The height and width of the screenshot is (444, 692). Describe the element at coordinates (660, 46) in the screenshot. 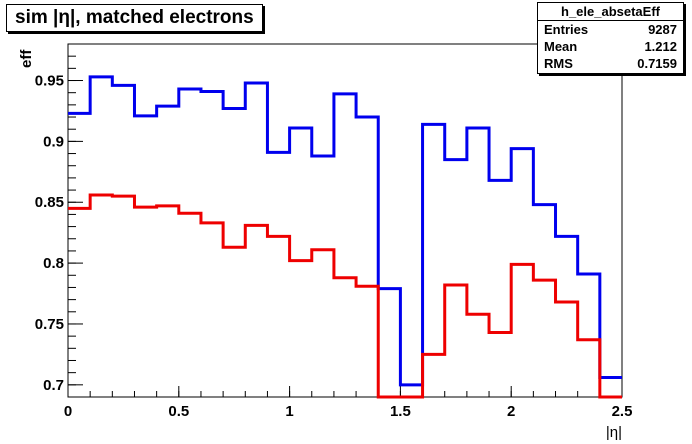

I see `stats-value-mean: 1.212` at that location.